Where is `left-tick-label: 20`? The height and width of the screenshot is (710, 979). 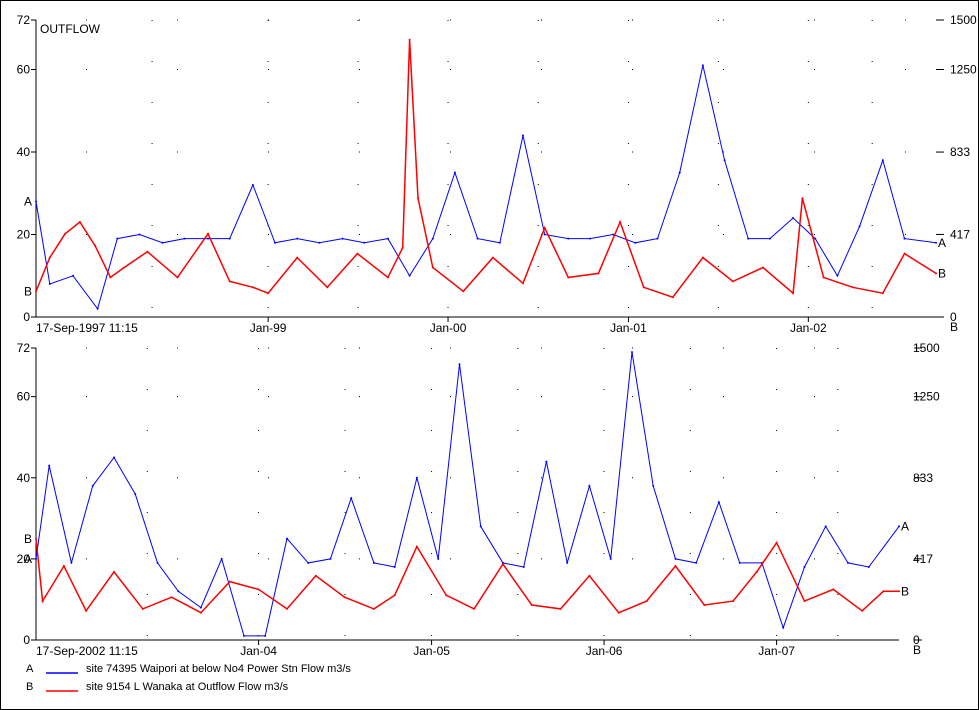
left-tick-label: 20 is located at coordinates (24, 235).